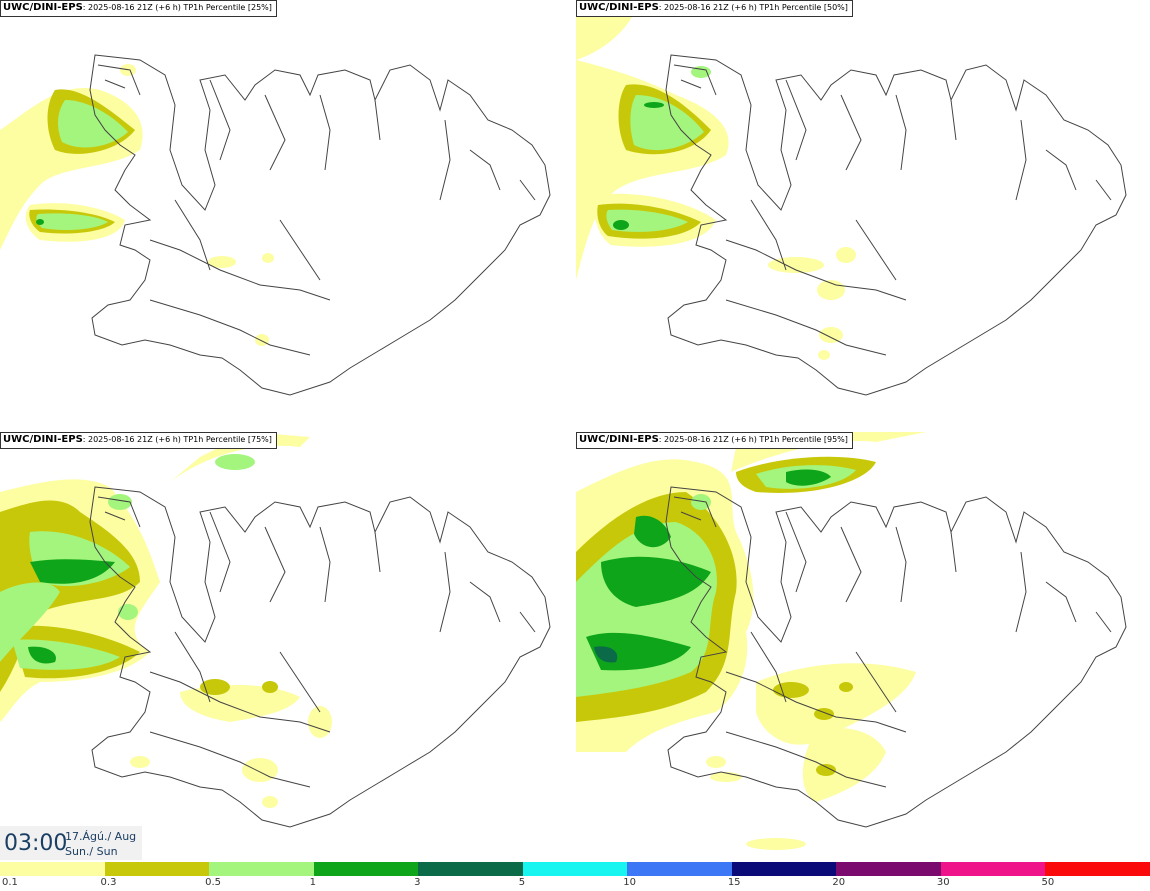 The width and height of the screenshot is (1150, 891). Describe the element at coordinates (91, 851) in the screenshot. I see `valid-date-line2: Sun./ Sun` at that location.